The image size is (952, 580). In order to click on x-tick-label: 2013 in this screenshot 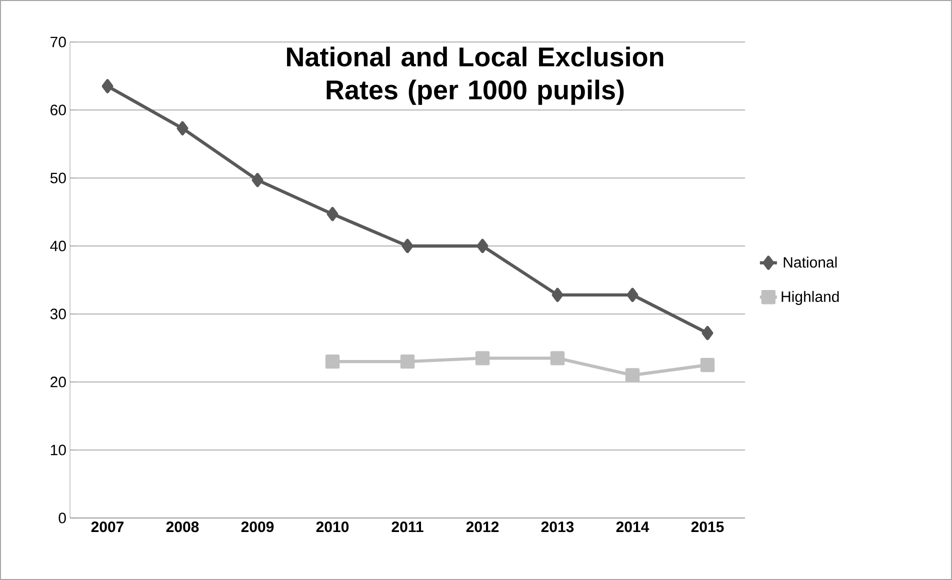, I will do `click(557, 527)`.